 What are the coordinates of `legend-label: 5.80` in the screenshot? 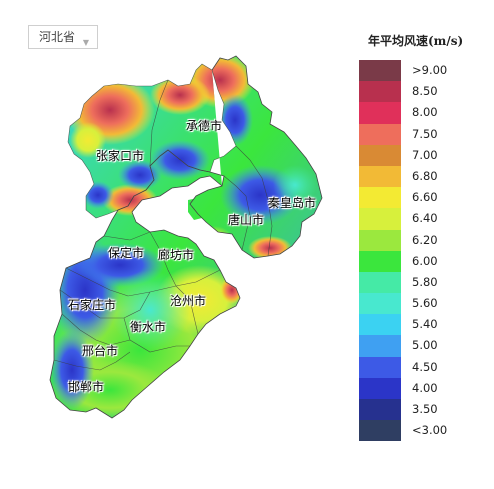 It's located at (425, 281).